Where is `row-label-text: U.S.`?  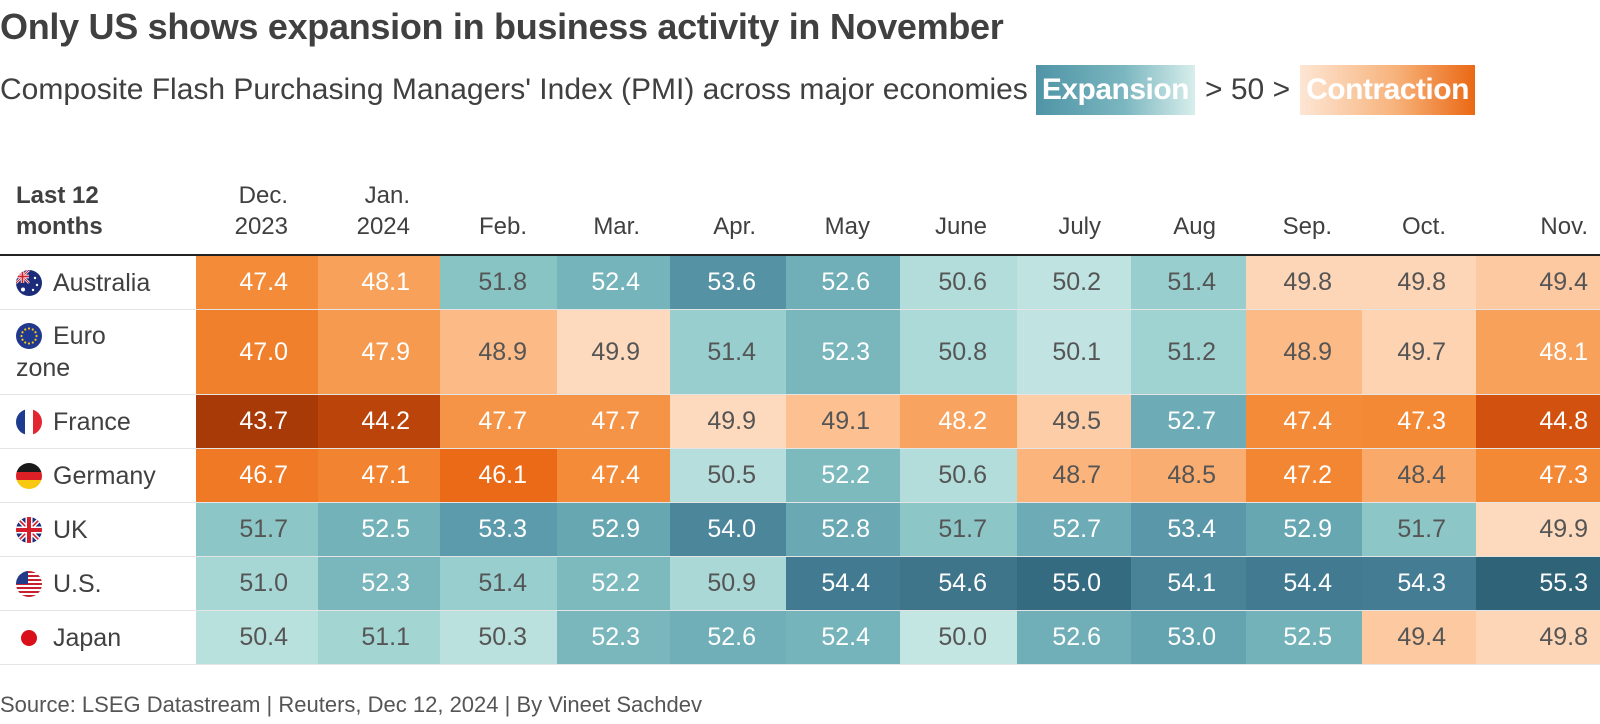 row-label-text: U.S. is located at coordinates (77, 583).